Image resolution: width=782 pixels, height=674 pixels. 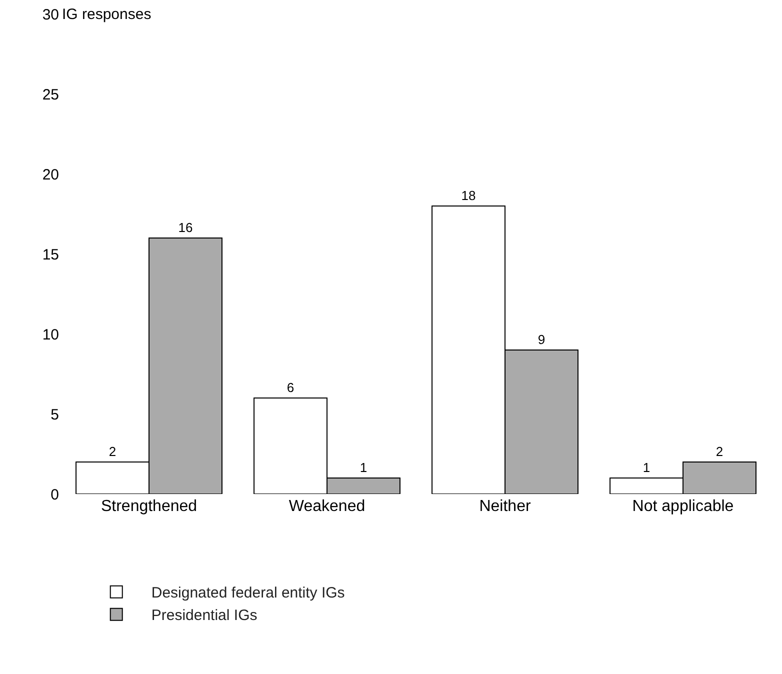 What do you see at coordinates (185, 227) in the screenshot?
I see `data-label: 16` at bounding box center [185, 227].